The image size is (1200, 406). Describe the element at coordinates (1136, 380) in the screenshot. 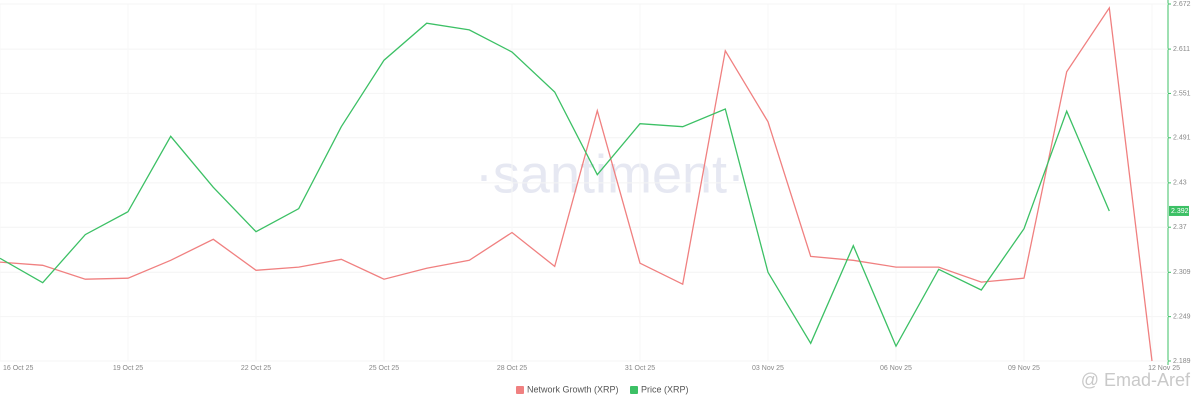

I see `attribution: @ Emad-Aref` at that location.